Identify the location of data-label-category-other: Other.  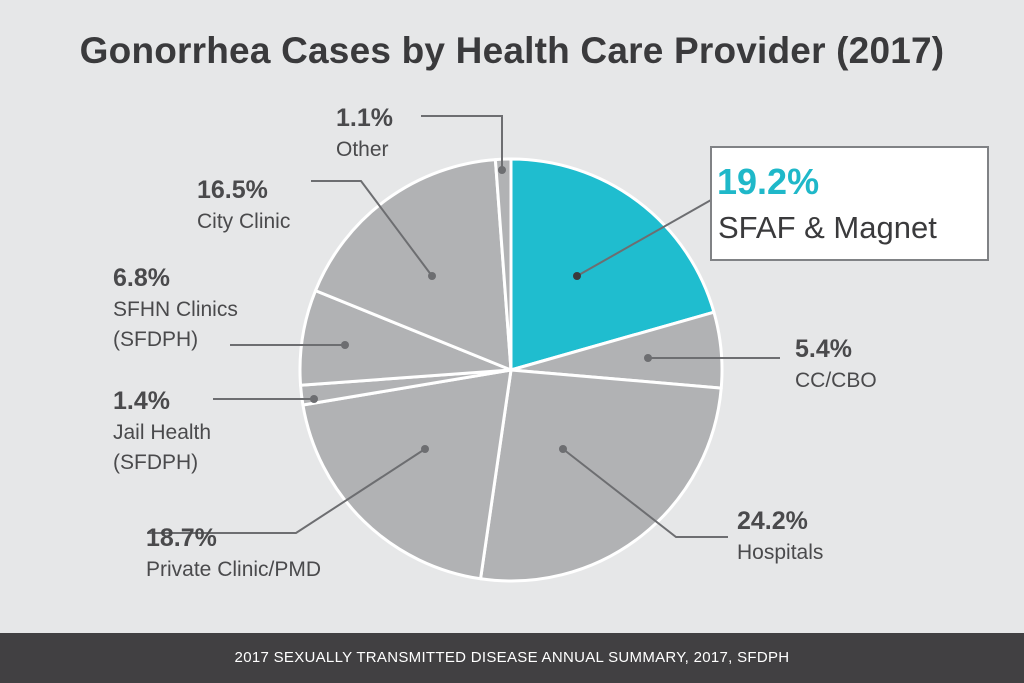
(362, 149).